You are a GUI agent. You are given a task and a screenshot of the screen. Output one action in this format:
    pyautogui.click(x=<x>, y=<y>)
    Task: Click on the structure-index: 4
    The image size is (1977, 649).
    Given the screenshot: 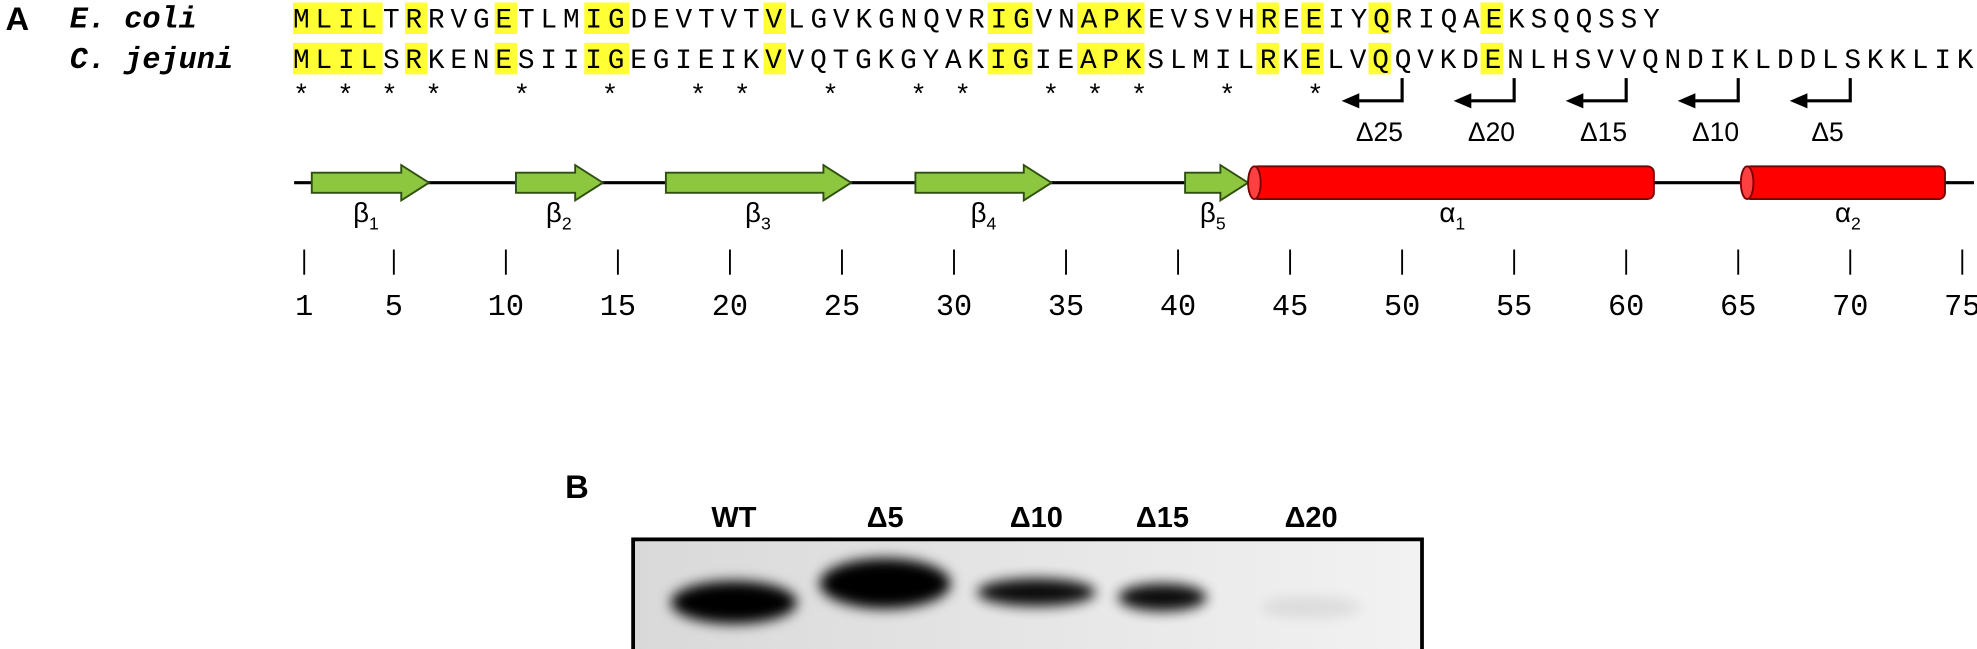 What is the action you would take?
    pyautogui.click(x=992, y=223)
    